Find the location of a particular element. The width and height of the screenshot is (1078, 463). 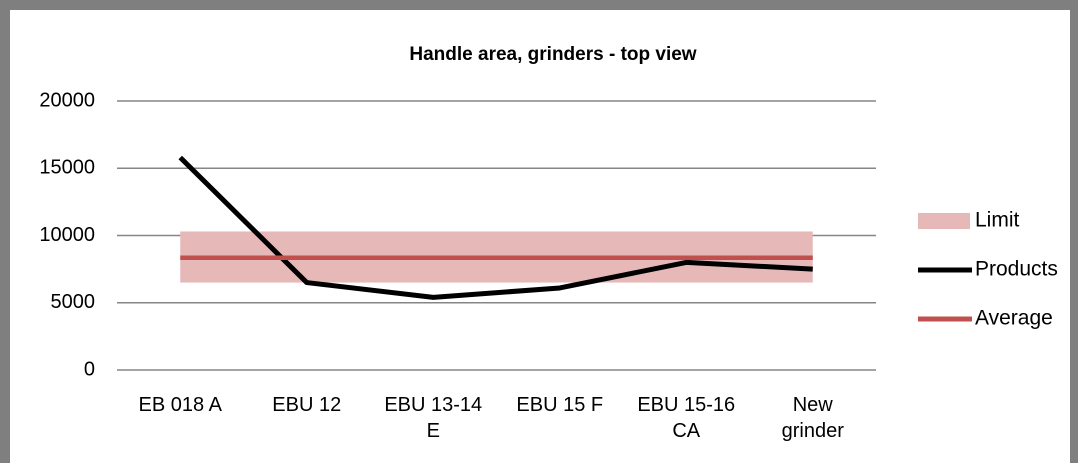

legend-swatch is located at coordinates (944, 221).